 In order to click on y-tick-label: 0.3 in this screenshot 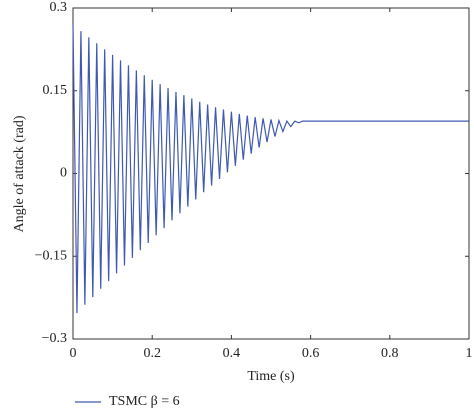, I will do `click(59, 7)`.